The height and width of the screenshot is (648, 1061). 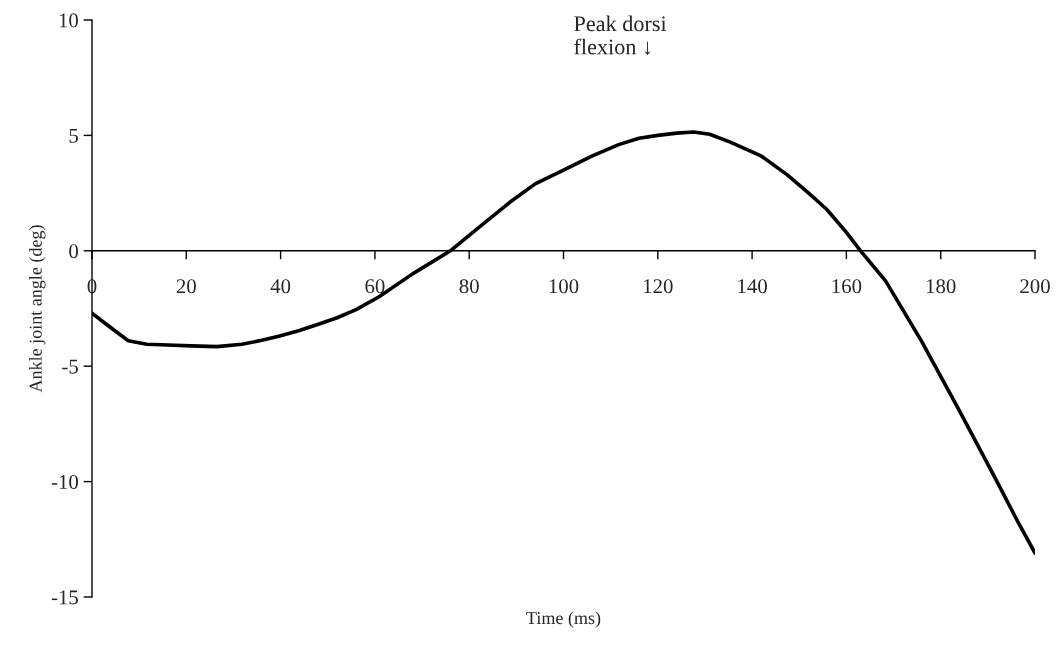 What do you see at coordinates (280, 286) in the screenshot?
I see `x-tick-label: 40` at bounding box center [280, 286].